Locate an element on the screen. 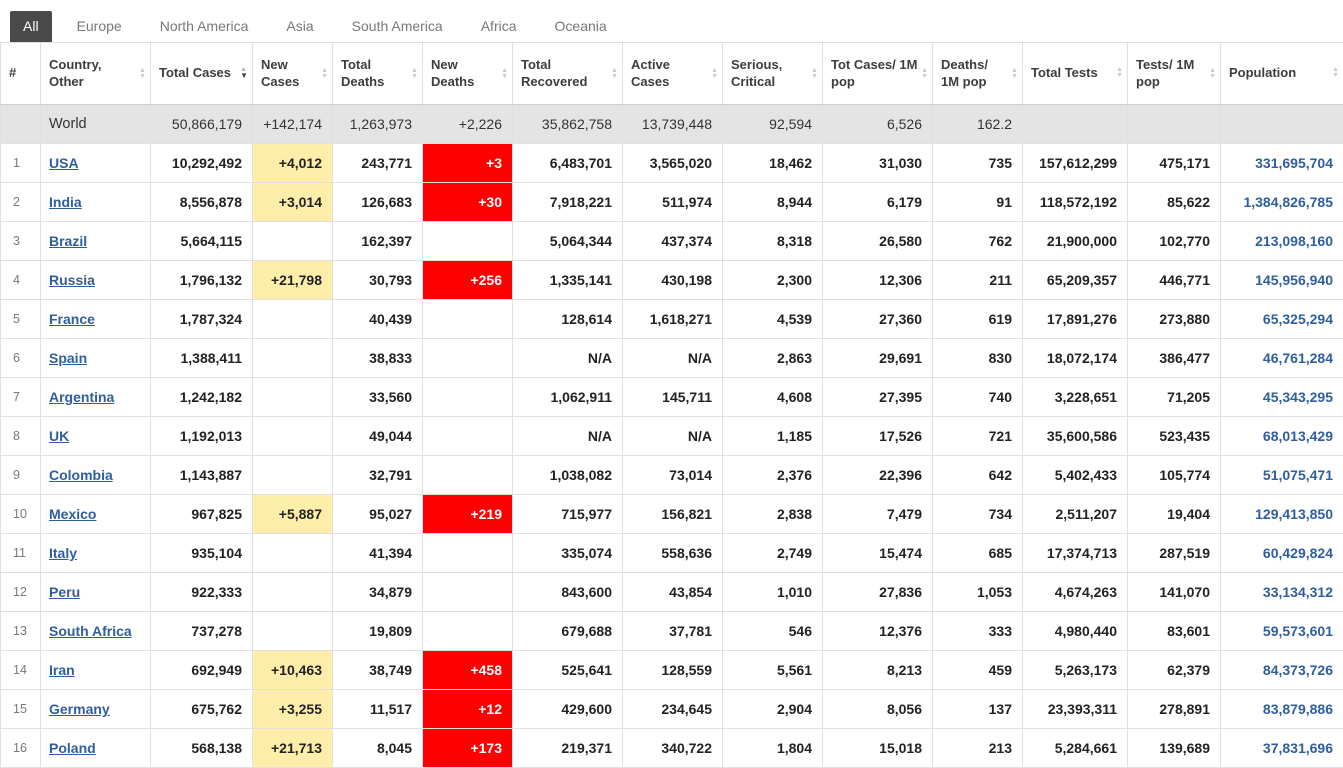  country-link: Germany is located at coordinates (79, 709).